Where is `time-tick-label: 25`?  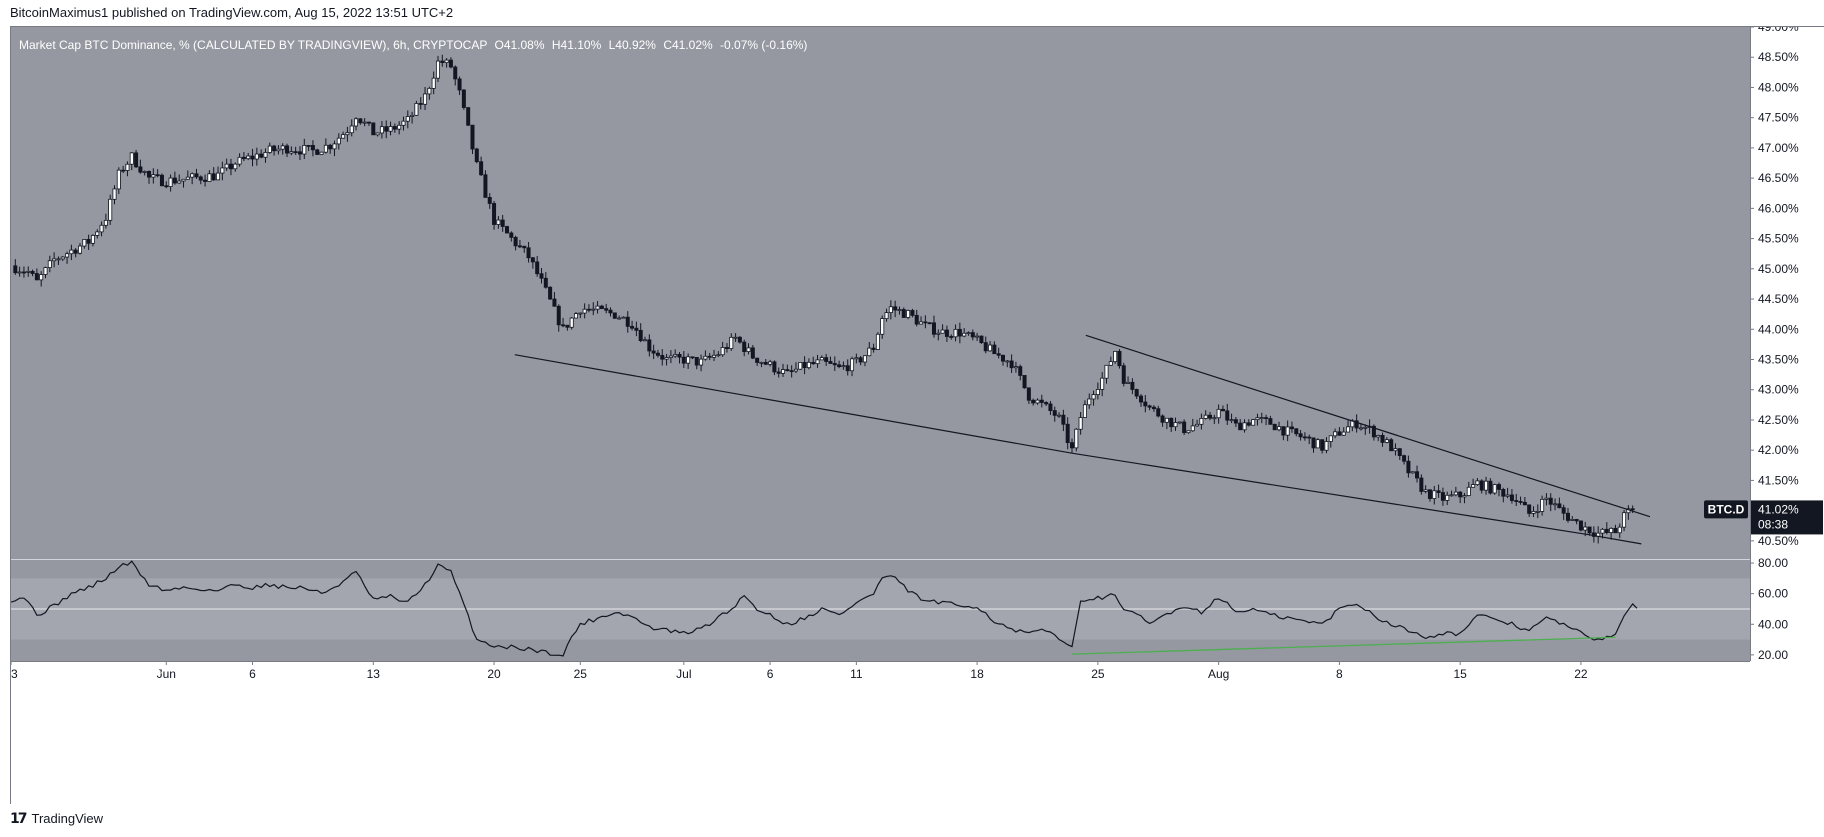
time-tick-label: 25 is located at coordinates (1098, 674).